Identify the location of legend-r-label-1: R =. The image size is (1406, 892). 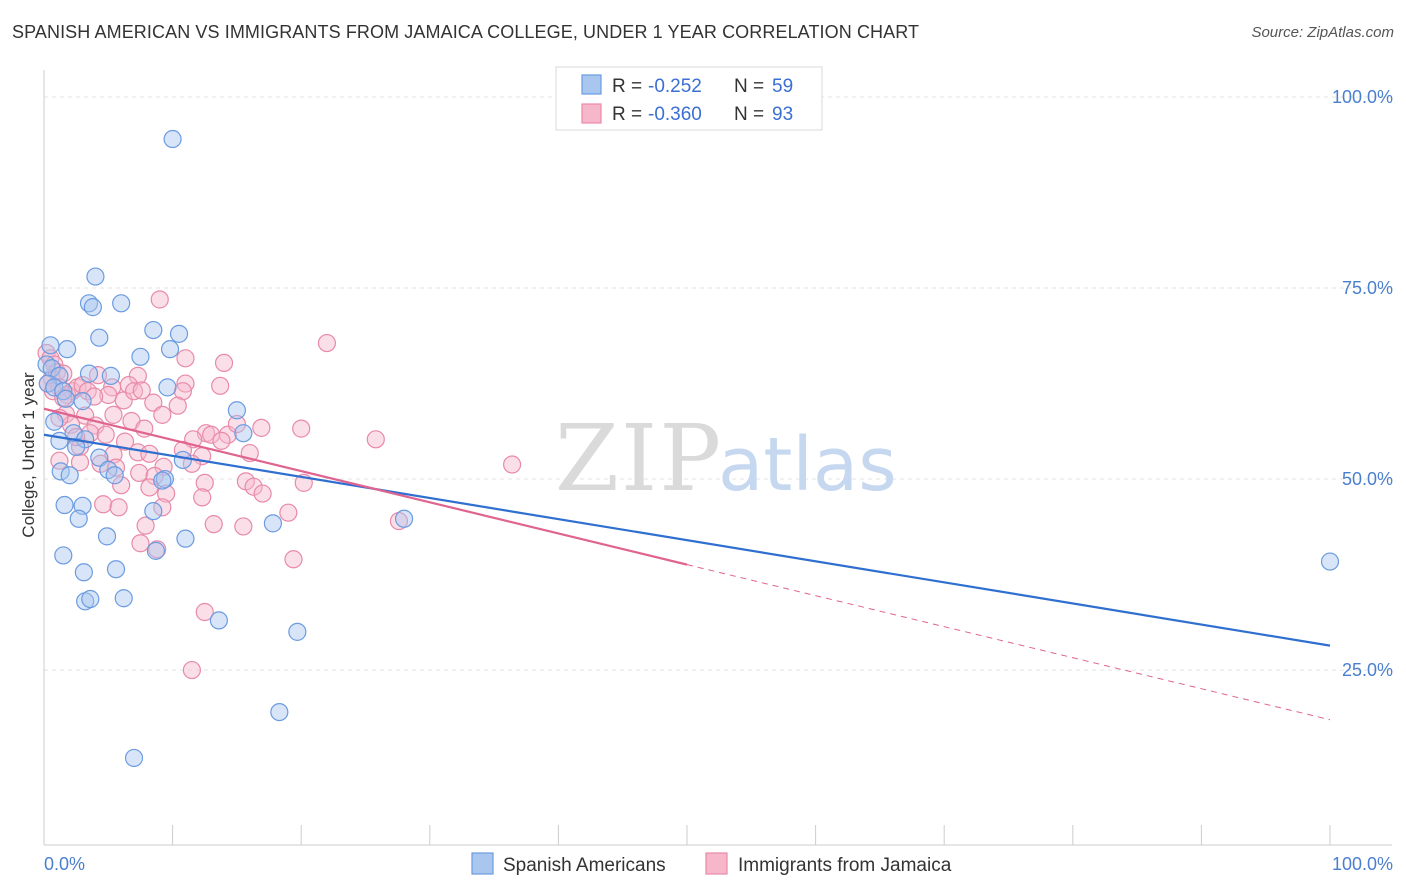
(627, 86).